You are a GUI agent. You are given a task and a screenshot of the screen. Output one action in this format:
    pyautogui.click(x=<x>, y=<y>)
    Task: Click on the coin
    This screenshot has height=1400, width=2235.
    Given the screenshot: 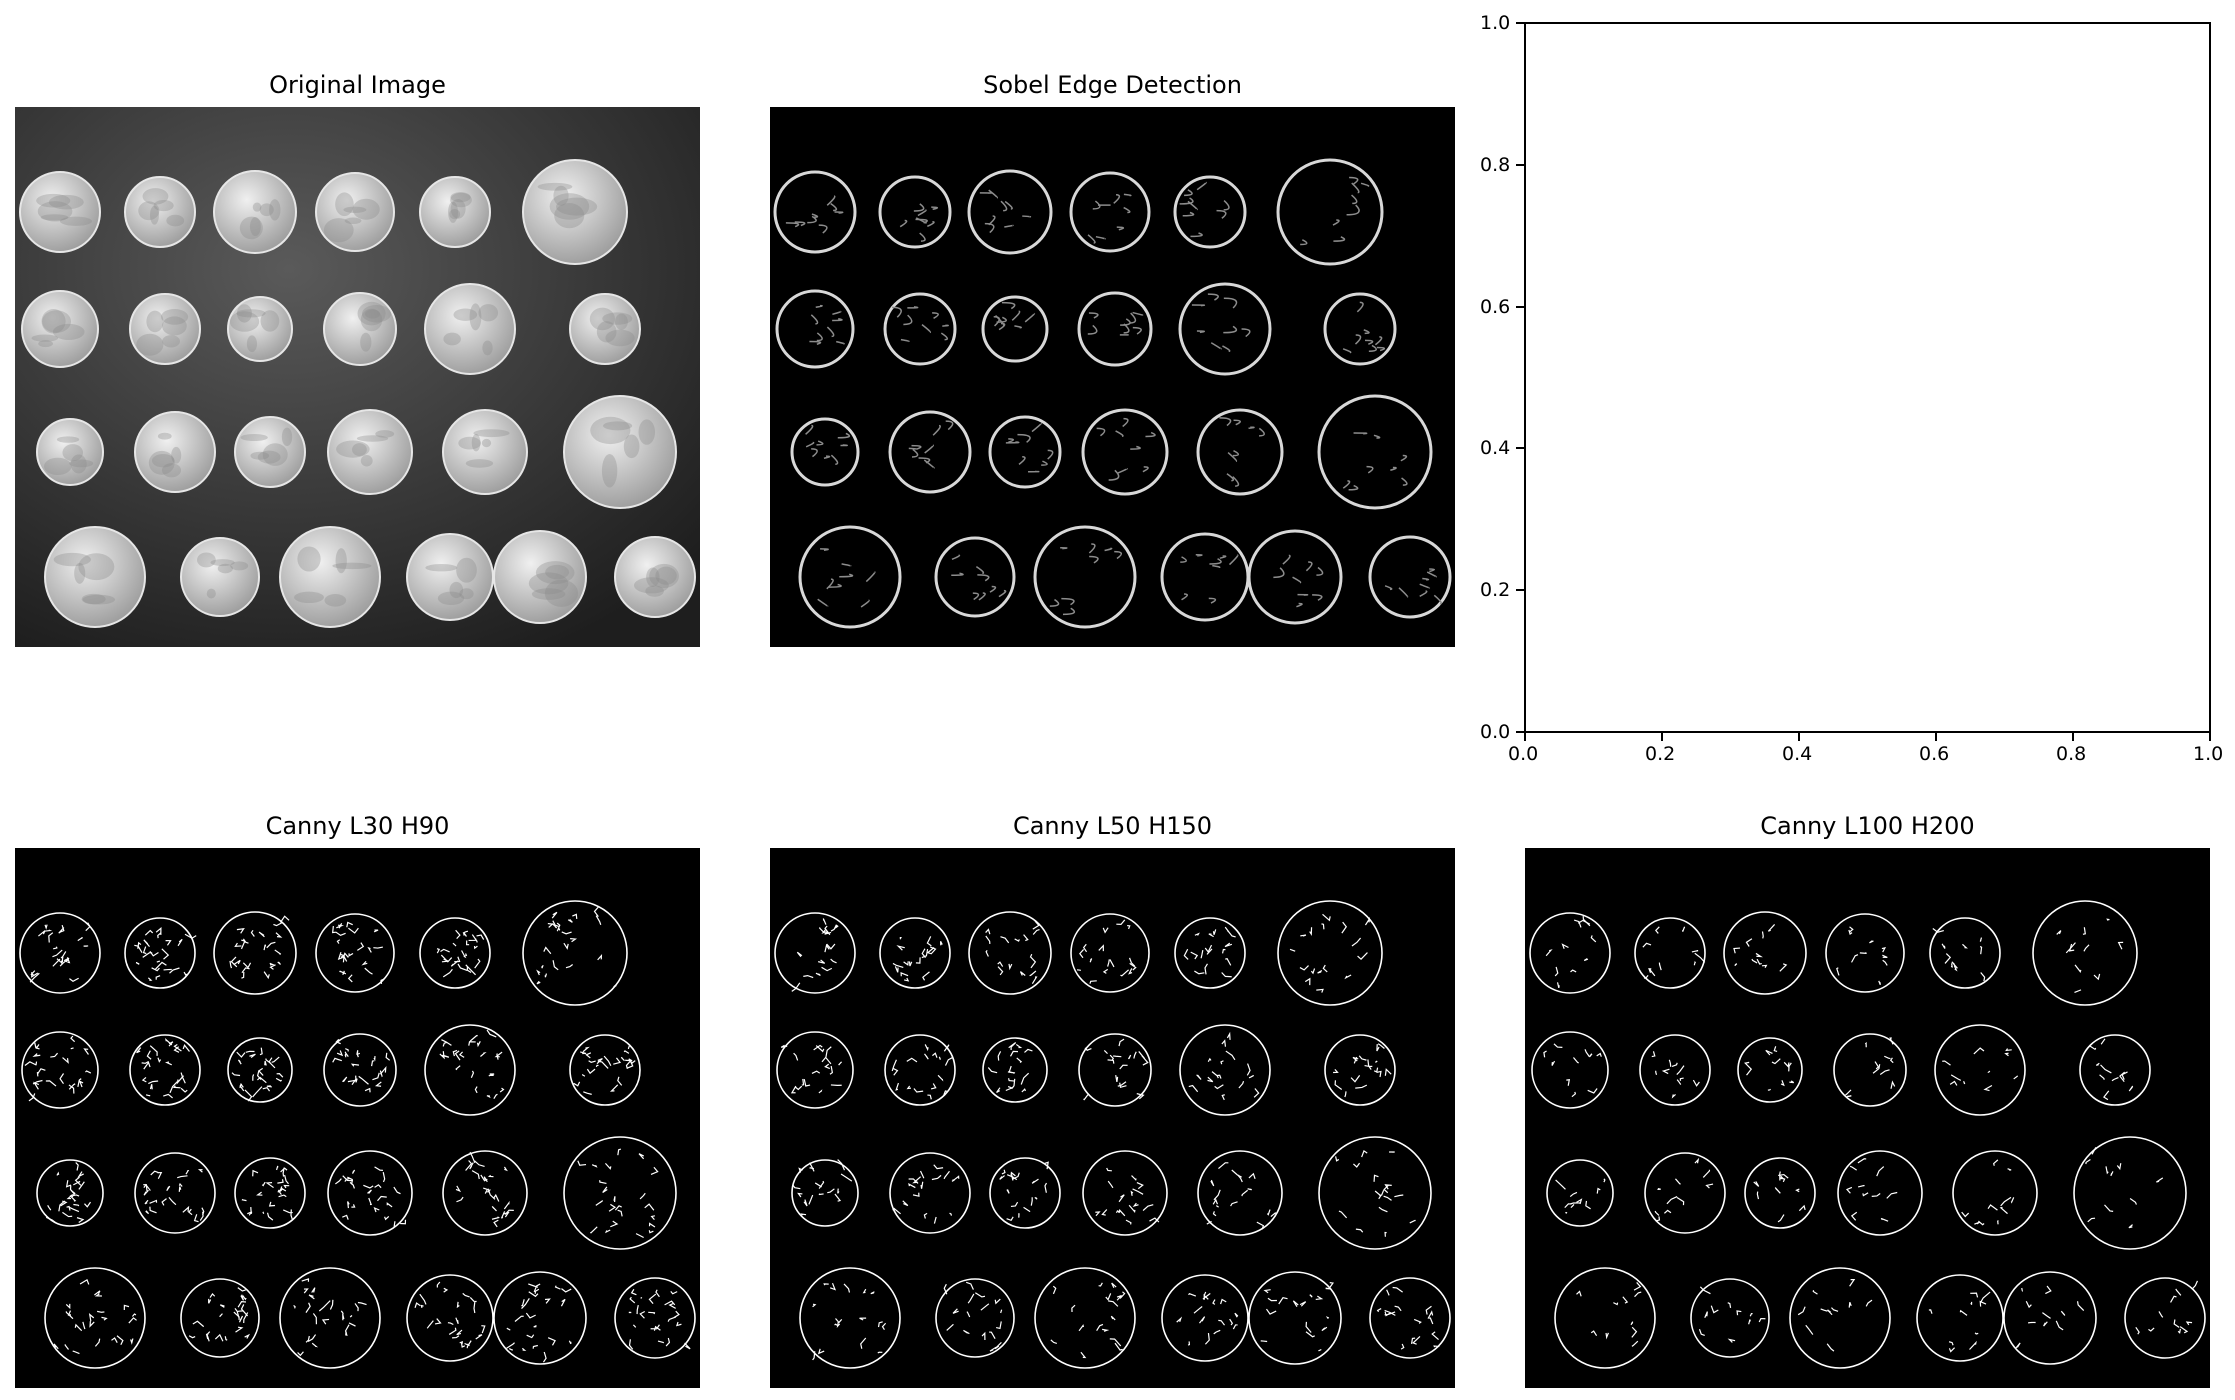 What is the action you would take?
    pyautogui.click(x=175, y=452)
    